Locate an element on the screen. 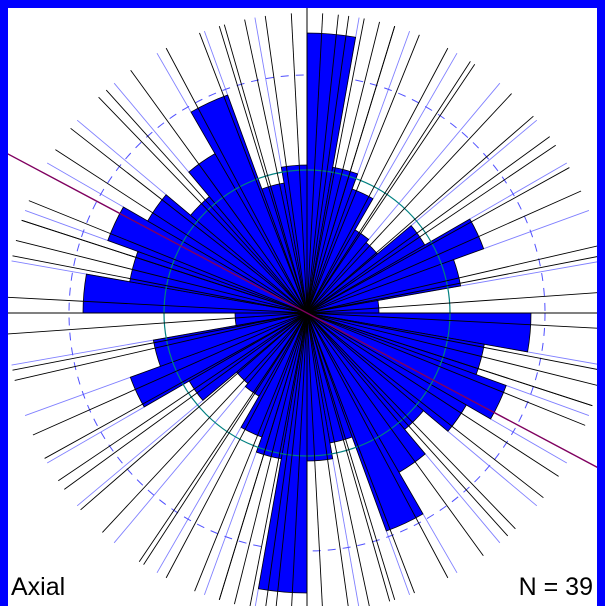 The image size is (605, 606). sample-count-label: N = 39 is located at coordinates (555, 587).